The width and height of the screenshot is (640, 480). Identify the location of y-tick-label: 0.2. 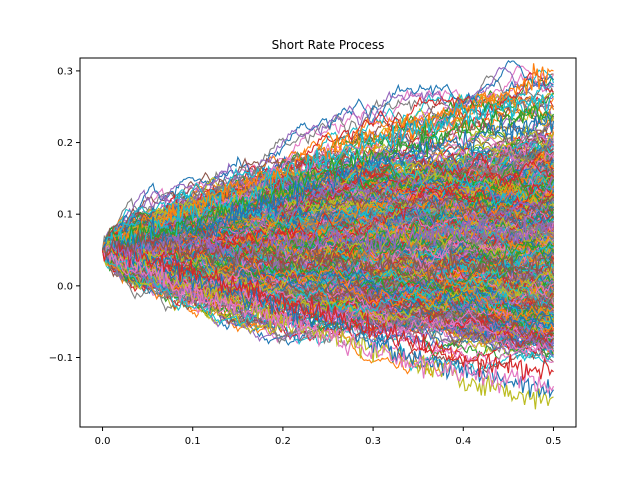
(65, 143).